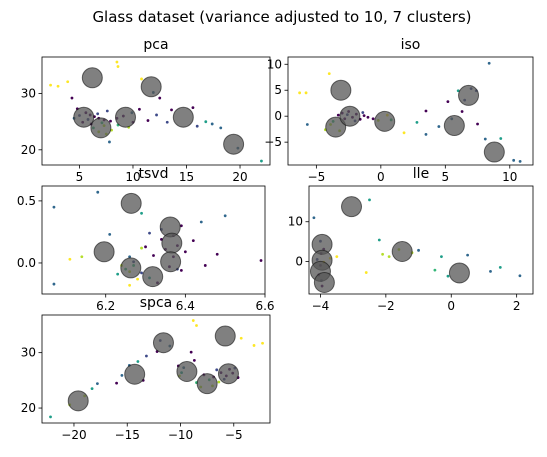 Image resolution: width=547 pixels, height=457 pixels. What do you see at coordinates (445, 177) in the screenshot?
I see `x-tick-label: 5` at bounding box center [445, 177].